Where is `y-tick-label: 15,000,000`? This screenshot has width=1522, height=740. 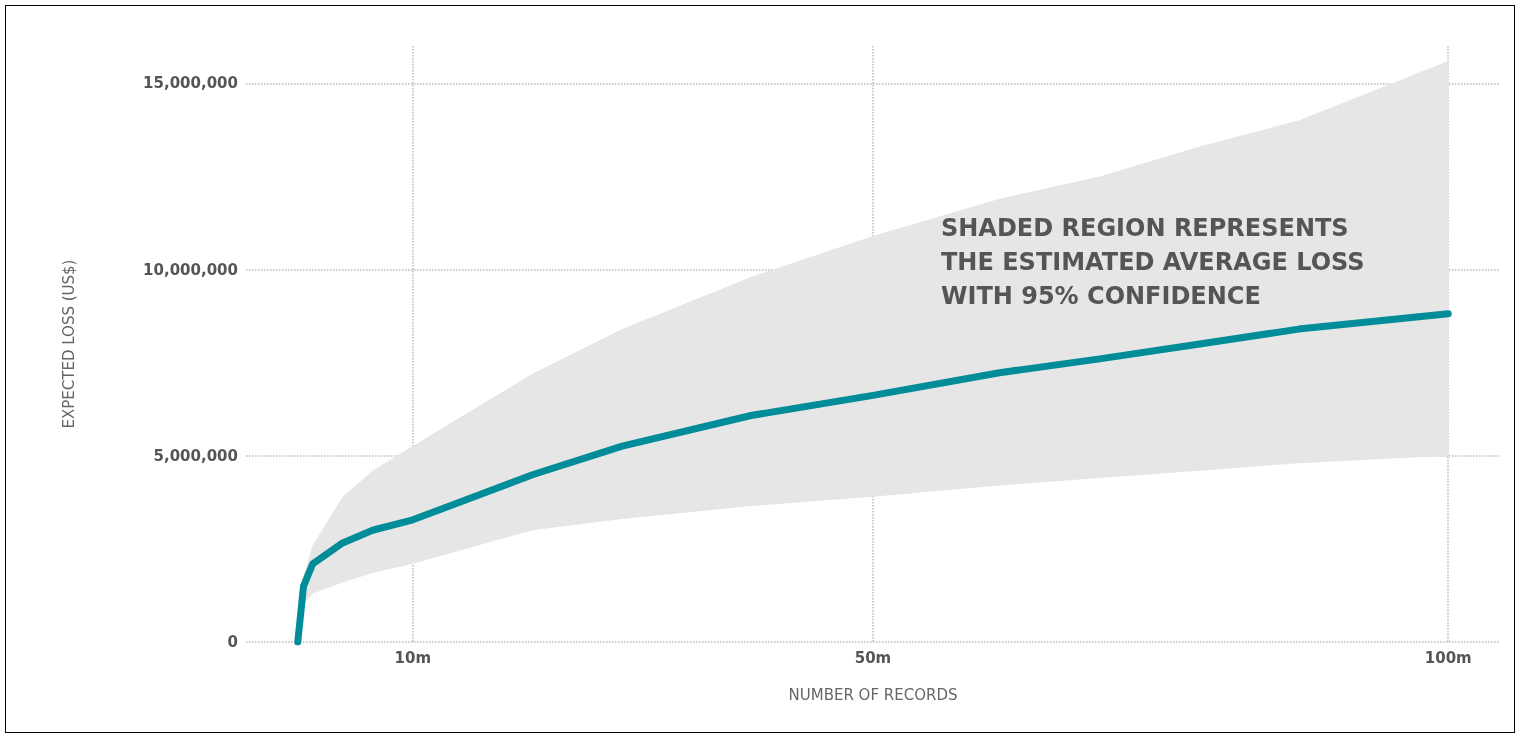 y-tick-label: 15,000,000 is located at coordinates (190, 83).